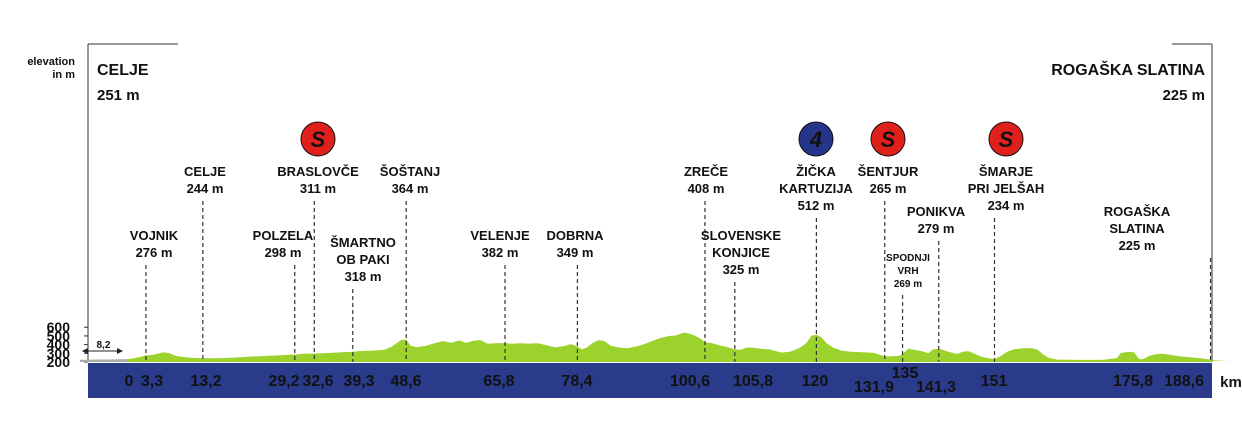 Image resolution: width=1242 pixels, height=436 pixels. What do you see at coordinates (1137, 228) in the screenshot?
I see `place-name-label: SLATINA` at bounding box center [1137, 228].